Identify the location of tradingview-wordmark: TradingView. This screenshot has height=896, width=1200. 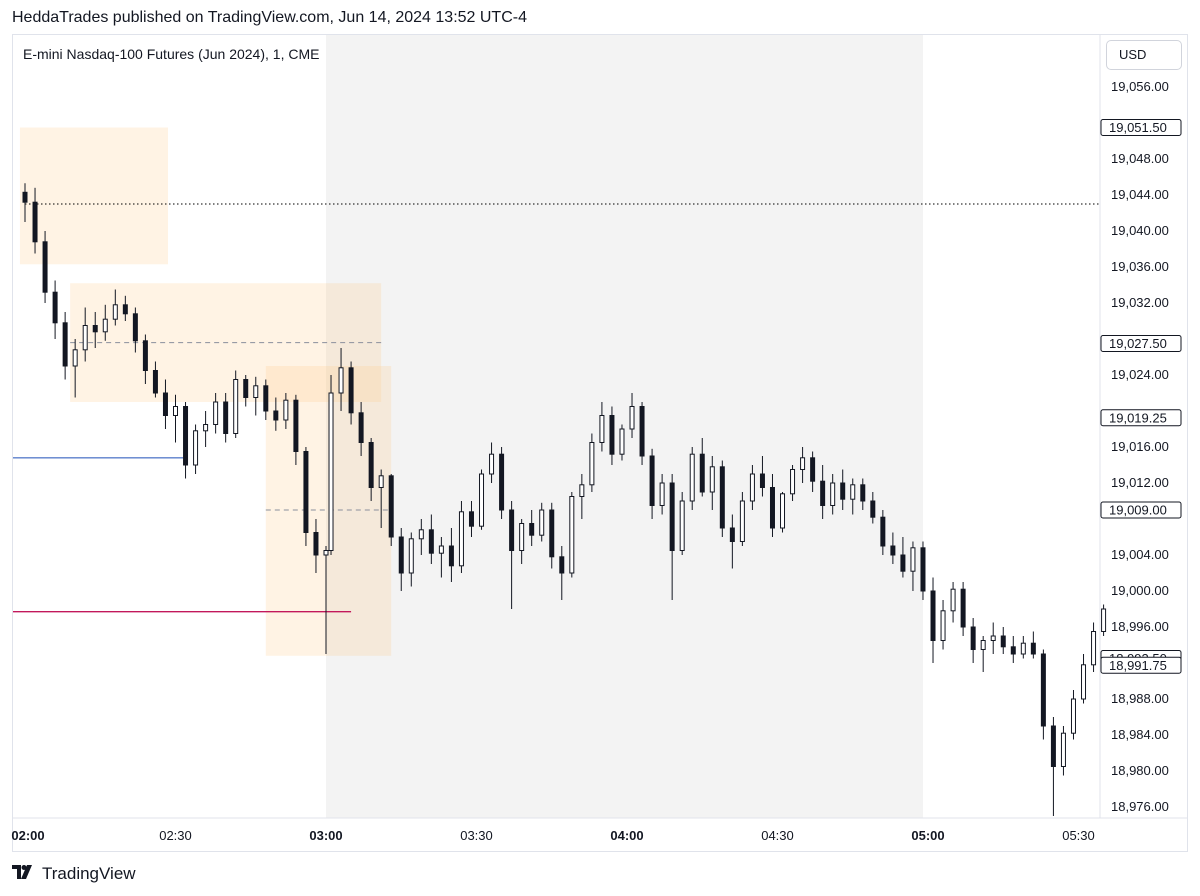
(89, 873).